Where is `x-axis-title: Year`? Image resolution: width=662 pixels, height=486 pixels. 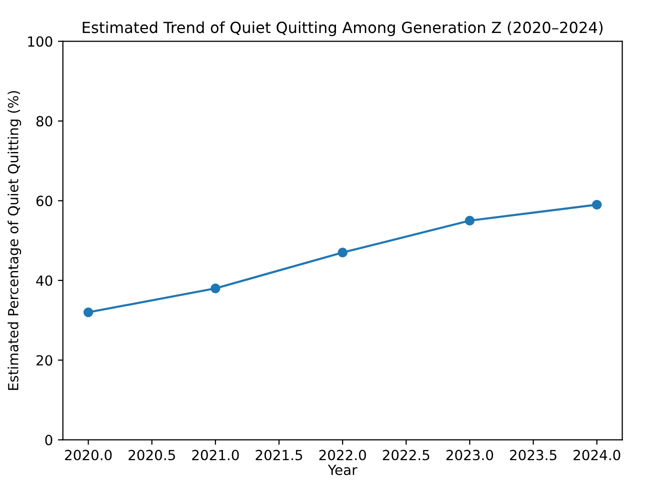
x-axis-title: Year is located at coordinates (343, 470).